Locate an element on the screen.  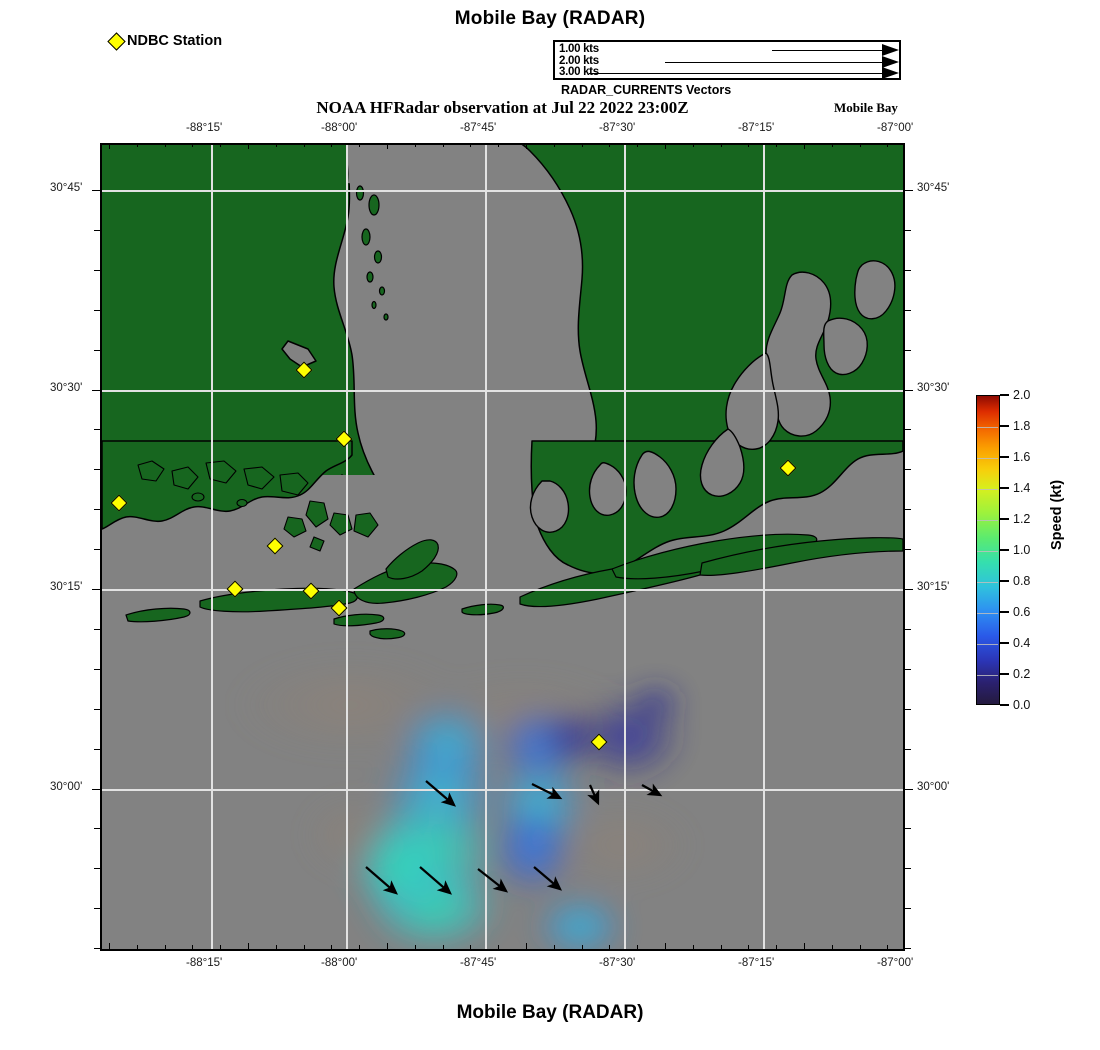
axis-label-left-3: 30°00' is located at coordinates (66, 787).